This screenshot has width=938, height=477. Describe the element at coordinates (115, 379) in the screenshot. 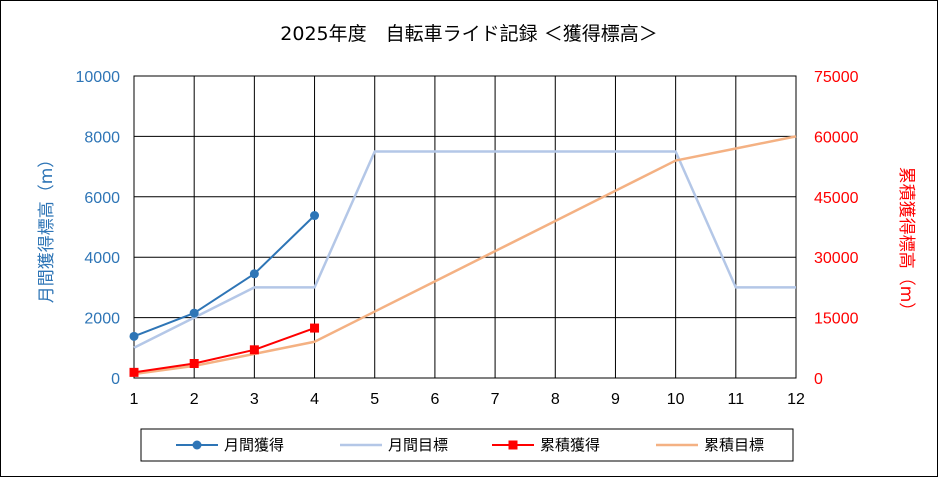

I see `y-tick-label: 0` at that location.